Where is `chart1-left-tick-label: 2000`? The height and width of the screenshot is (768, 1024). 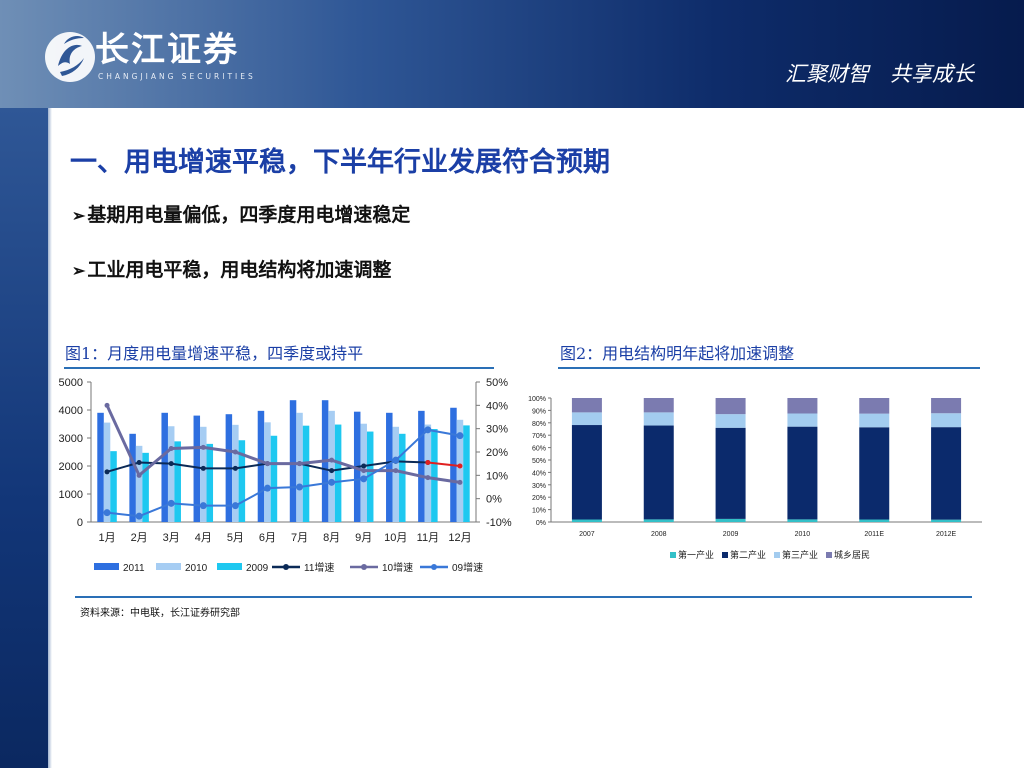
chart1-left-tick-label: 2000 is located at coordinates (71, 467).